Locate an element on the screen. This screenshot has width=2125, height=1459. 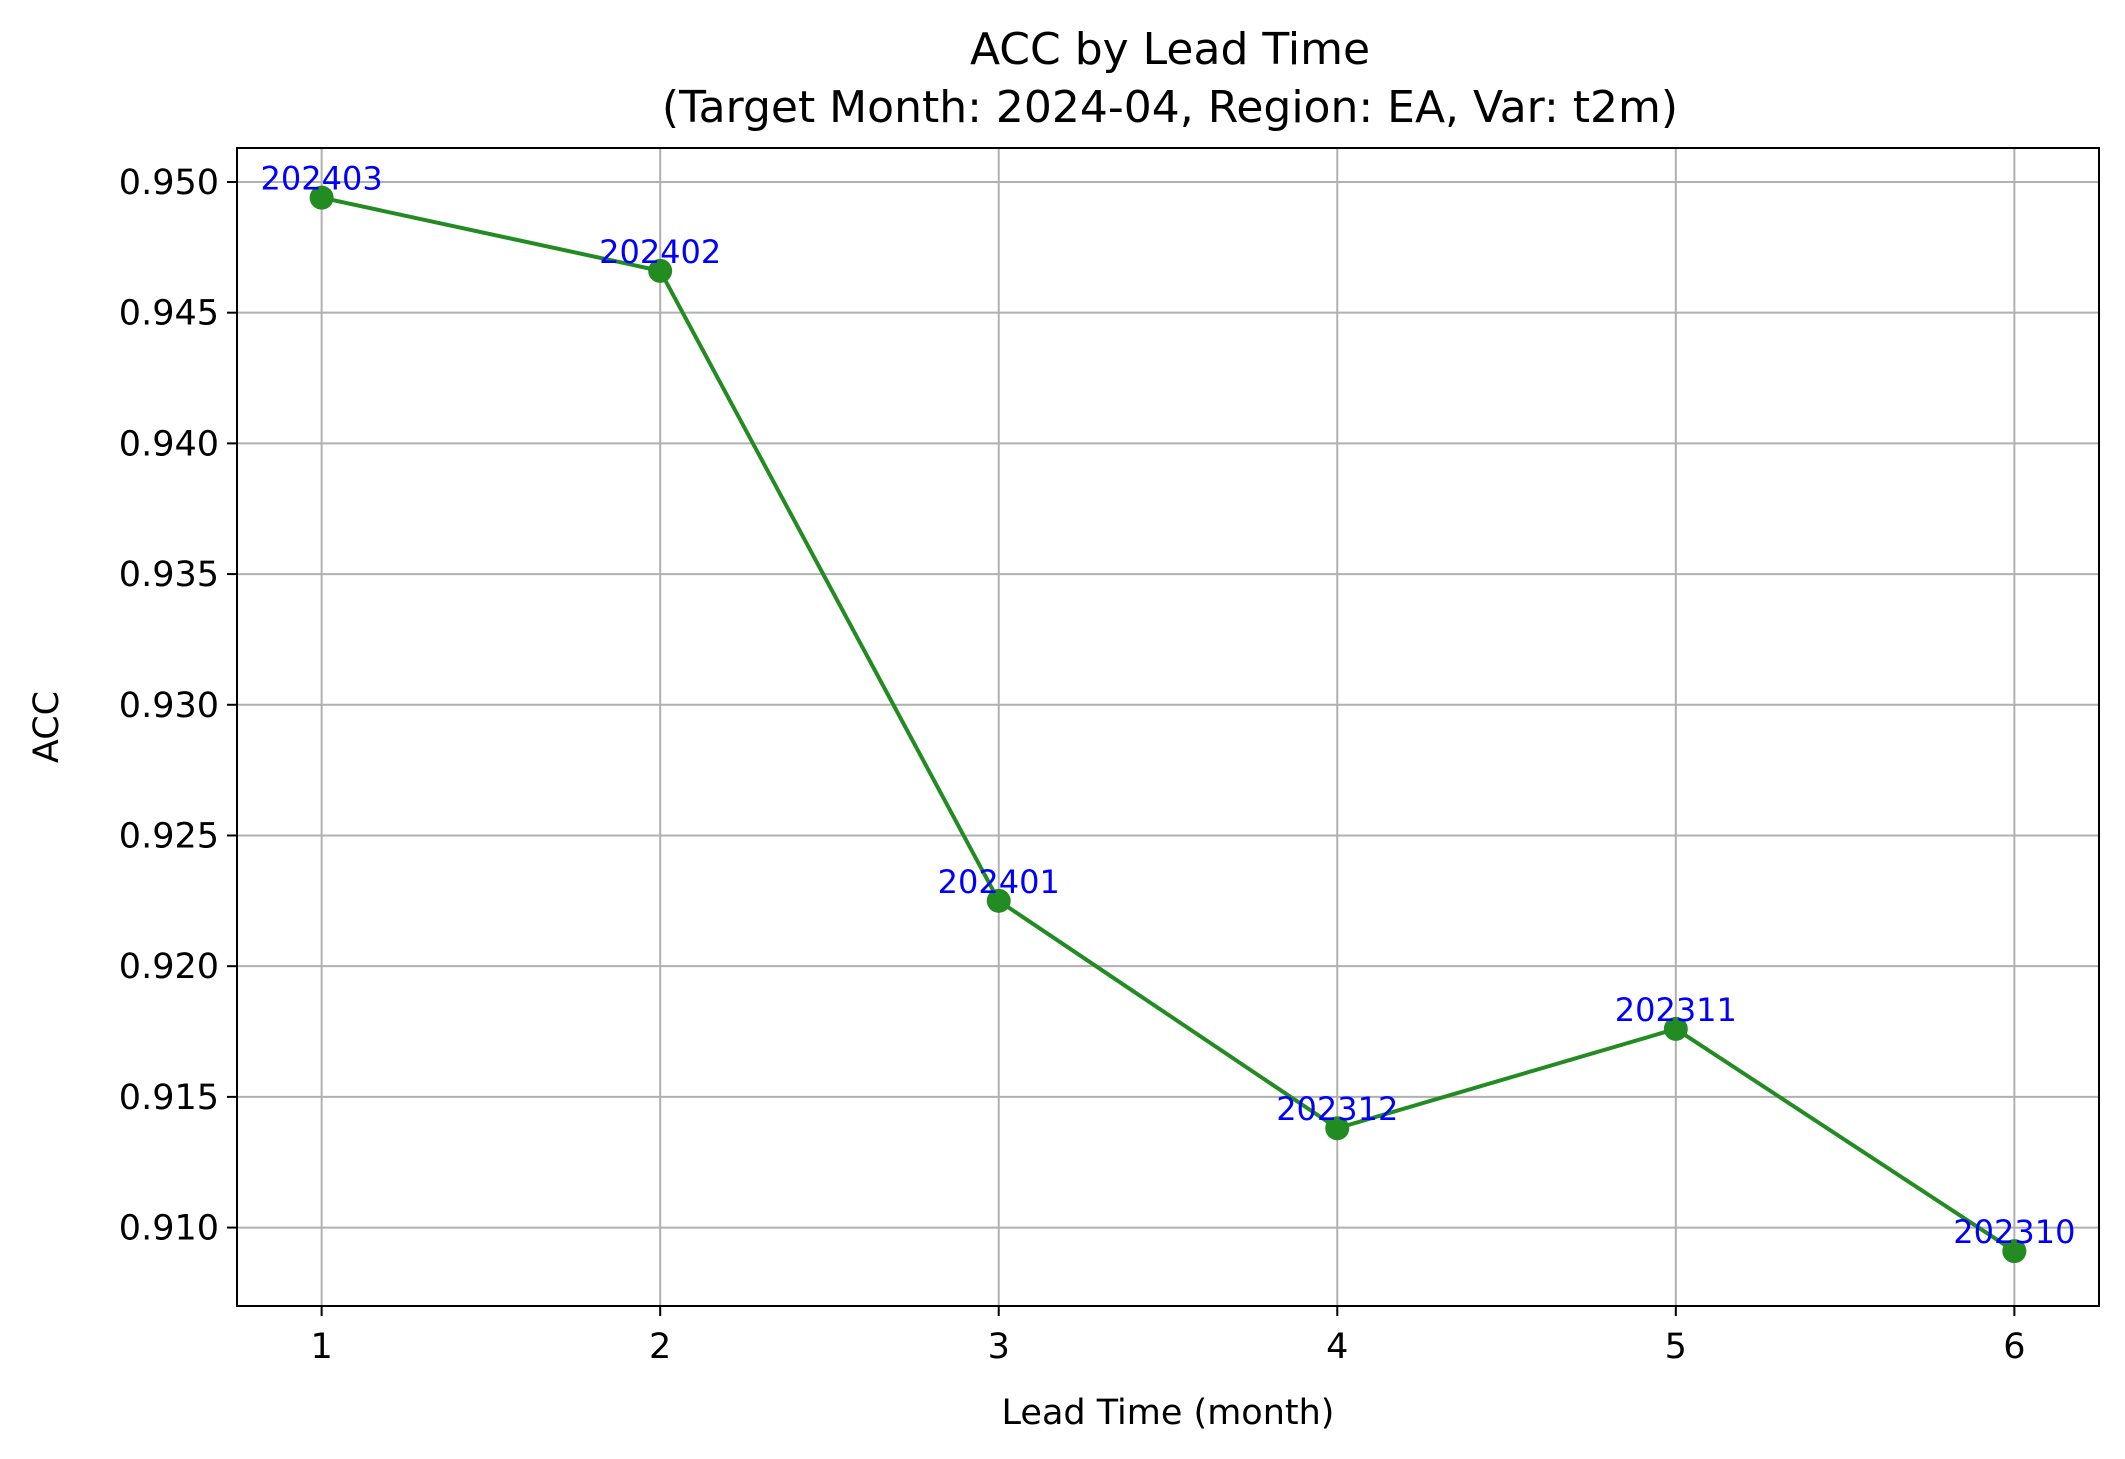
y-tick-label: 0.950 is located at coordinates (169, 183).